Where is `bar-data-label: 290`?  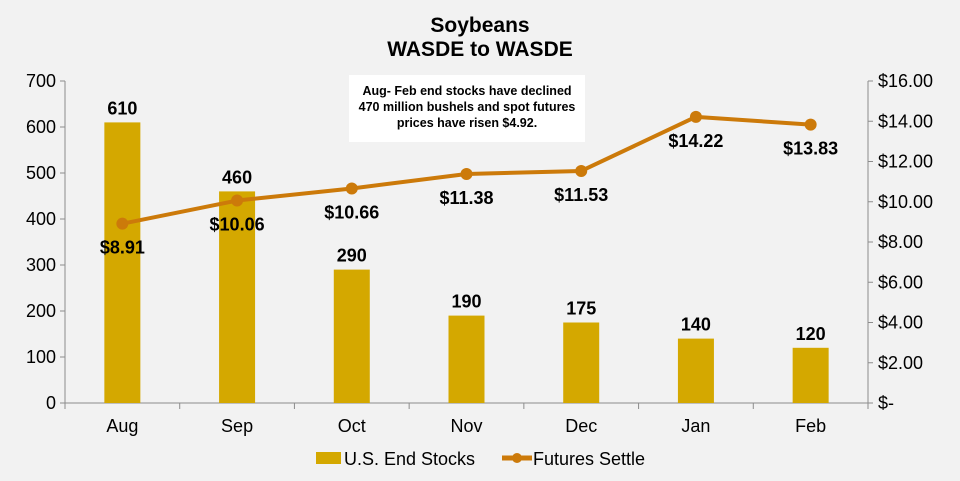
bar-data-label: 290 is located at coordinates (352, 256).